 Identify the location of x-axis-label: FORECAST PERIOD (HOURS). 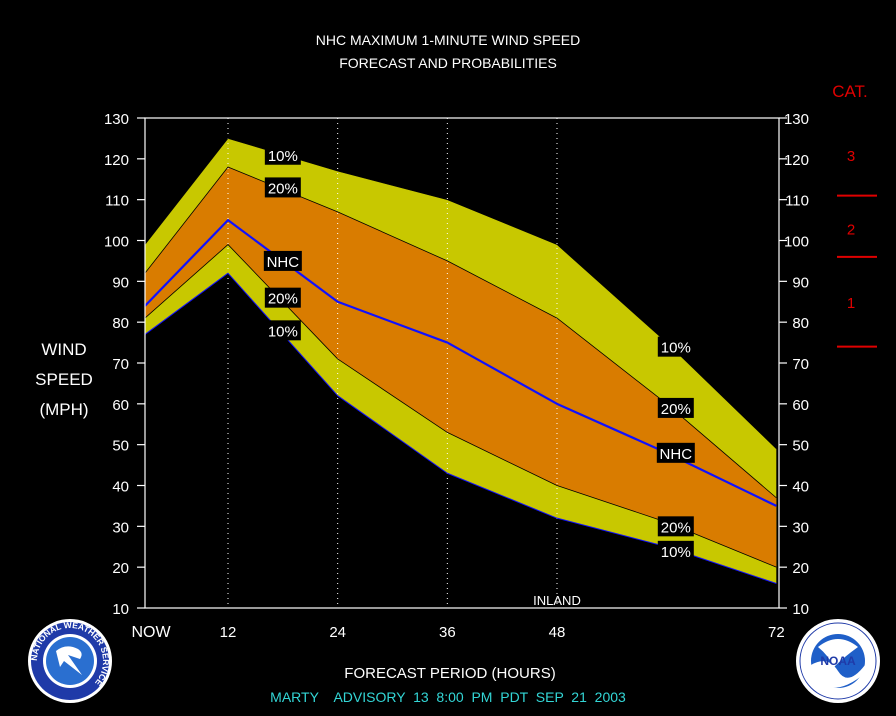
(449, 673).